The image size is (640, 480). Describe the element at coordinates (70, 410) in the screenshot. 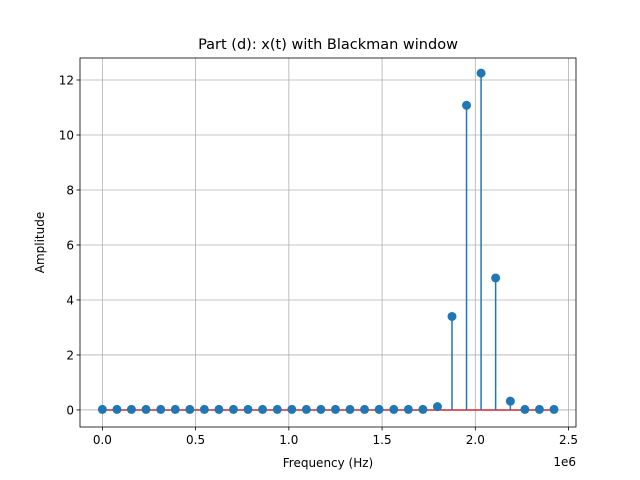

I see `y-tick-label: 0` at that location.